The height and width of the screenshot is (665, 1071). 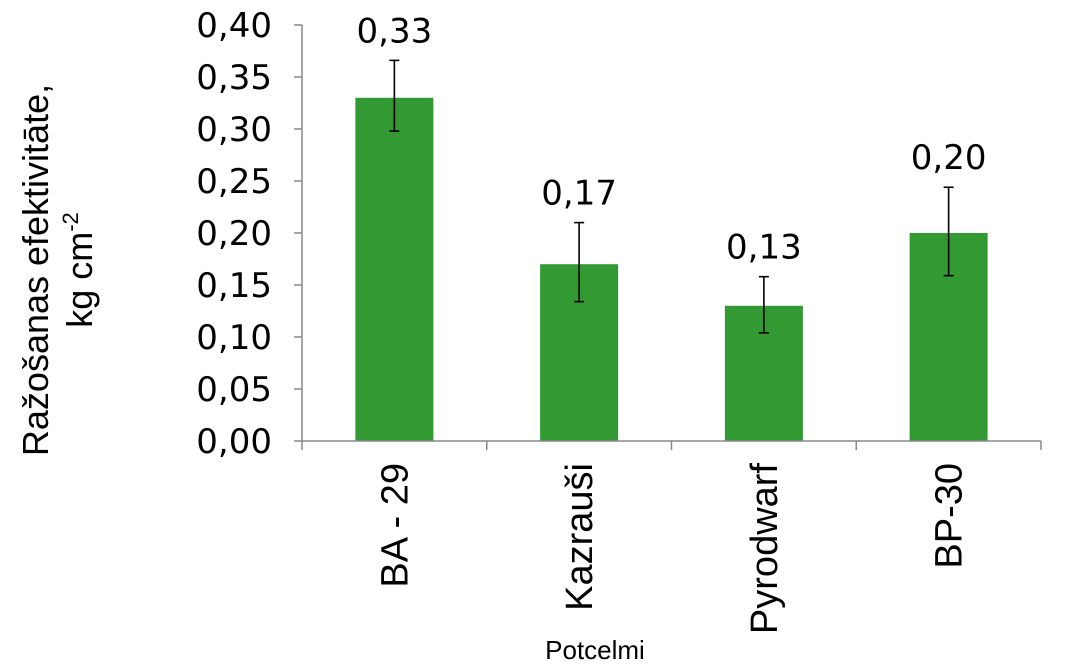 What do you see at coordinates (35, 270) in the screenshot?
I see `y-axis-title-line1: Ražošanas efektivitāte,` at bounding box center [35, 270].